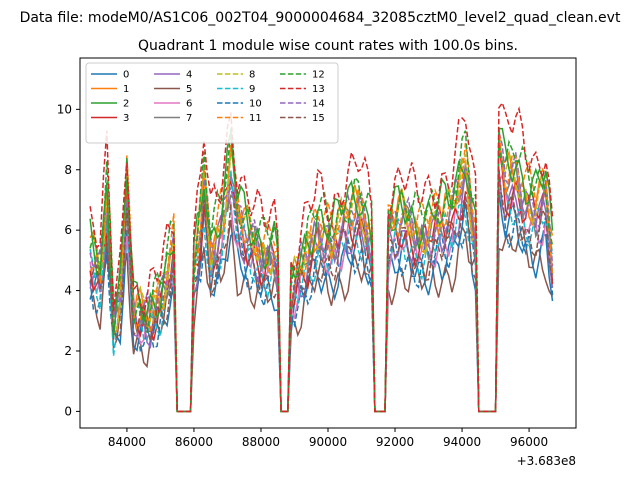 The image size is (640, 480). Describe the element at coordinates (318, 118) in the screenshot. I see `legend-label: 15` at that location.